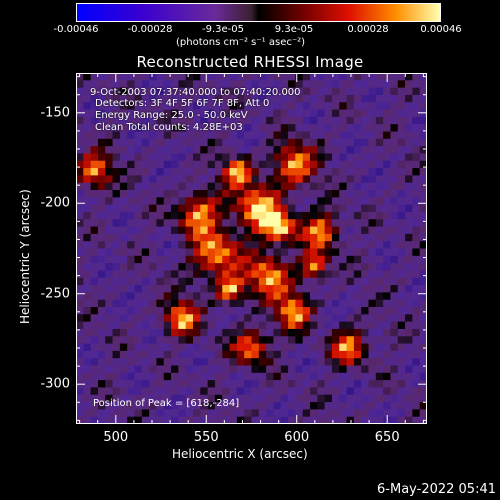  Describe the element at coordinates (150, 29) in the screenshot. I see `colorbar-tick: -0.00028` at that location.